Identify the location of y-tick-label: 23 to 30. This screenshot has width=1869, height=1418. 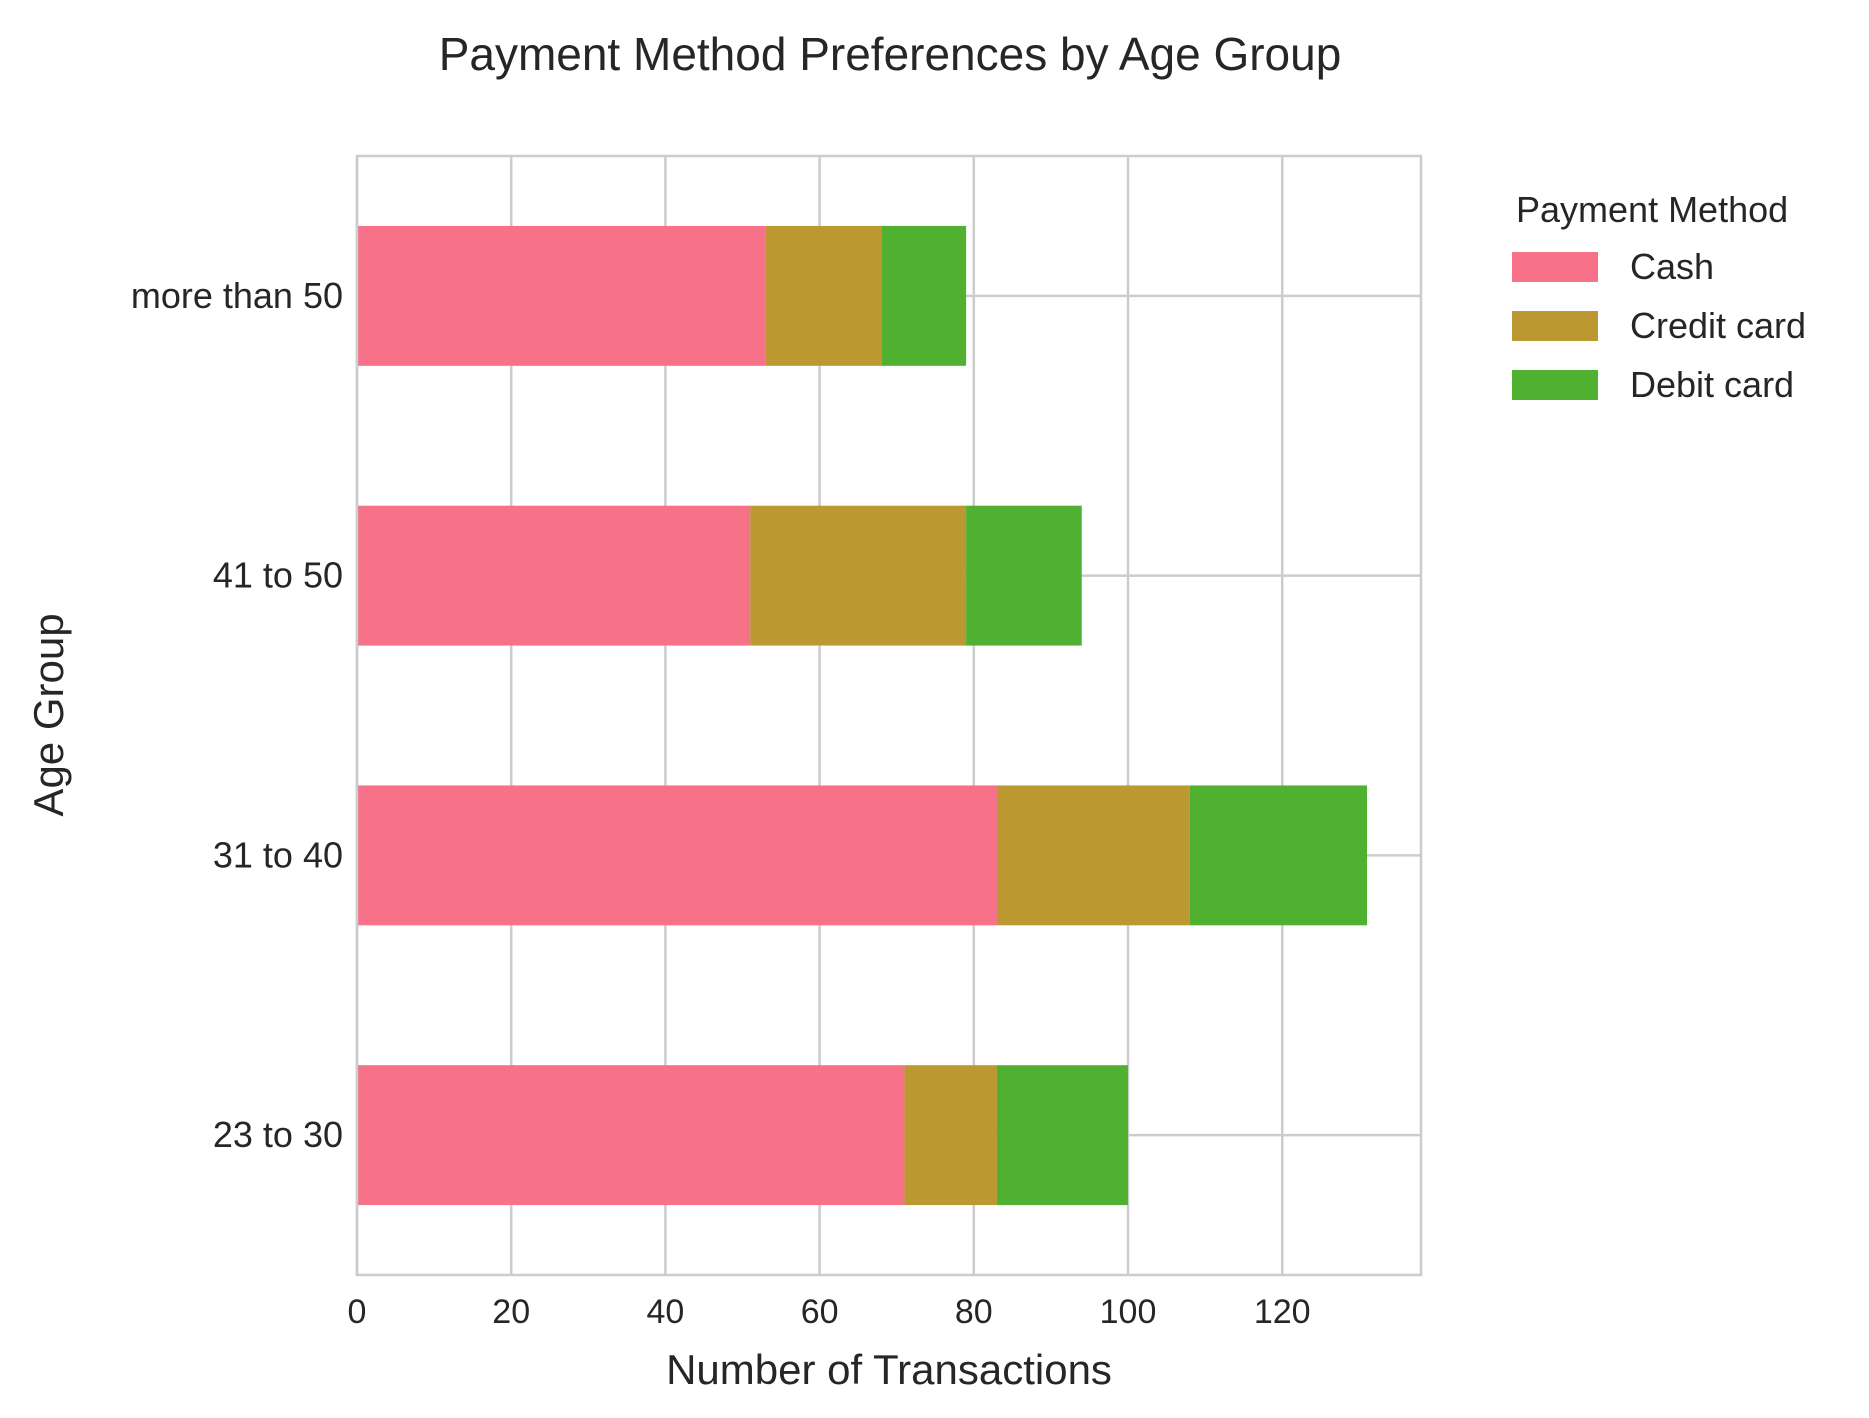
(278, 1134).